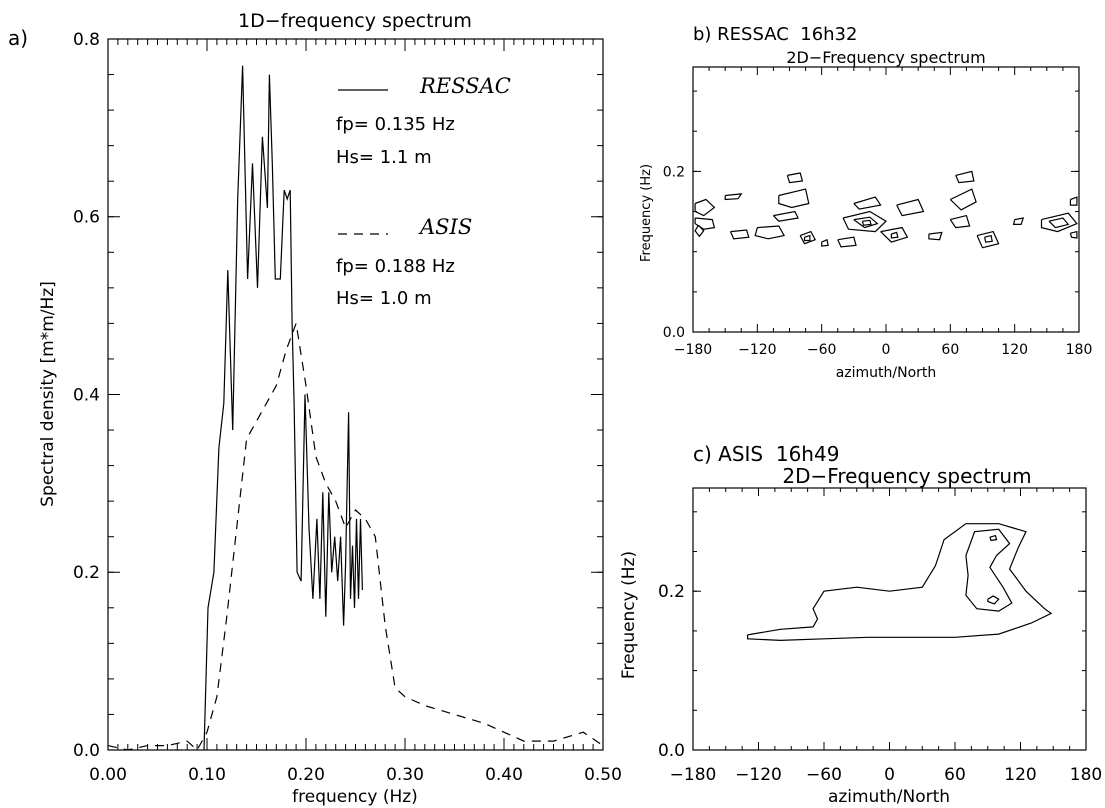  I want to click on panel-b-x-tick-labels: −180 −120 −60 0 60 120 180, so click(883, 350).